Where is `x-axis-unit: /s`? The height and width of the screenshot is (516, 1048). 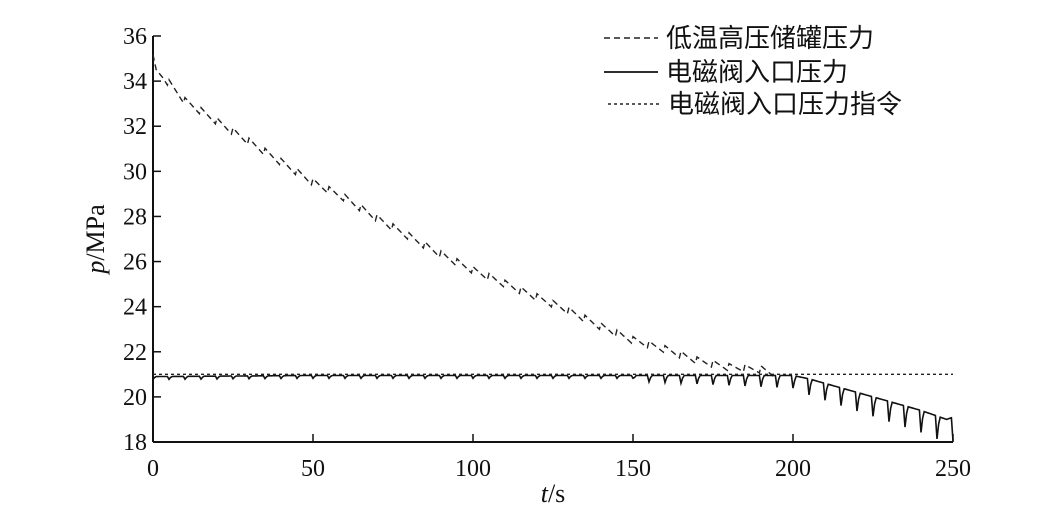 x-axis-unit: /s is located at coordinates (556, 493).